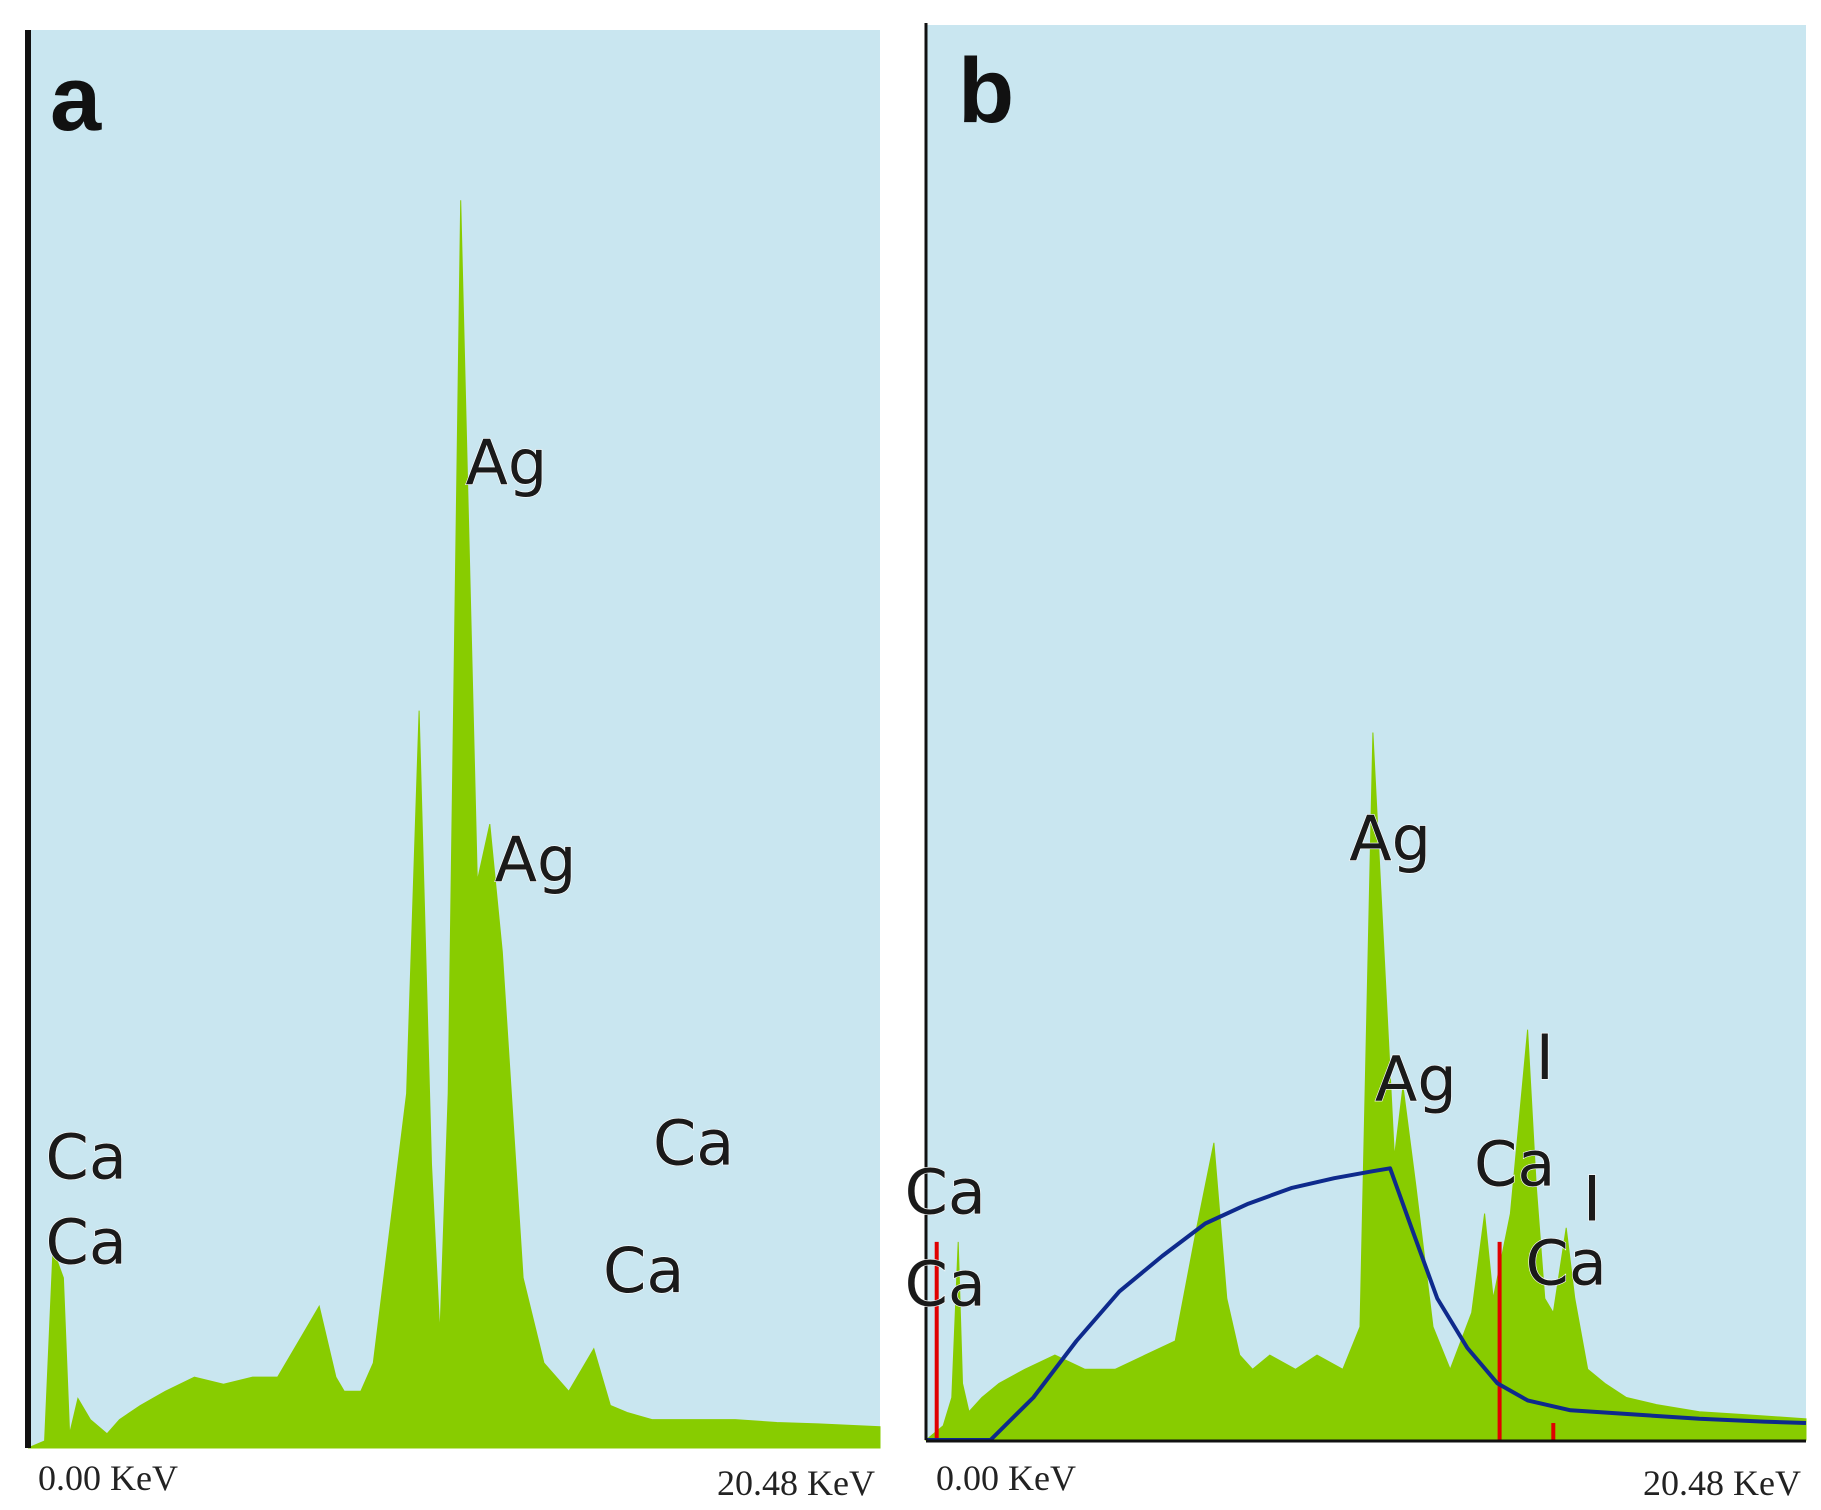 The image size is (1821, 1510). What do you see at coordinates (1722, 1483) in the screenshot?
I see `panel-b-x-max-label: 20.48 KeV` at bounding box center [1722, 1483].